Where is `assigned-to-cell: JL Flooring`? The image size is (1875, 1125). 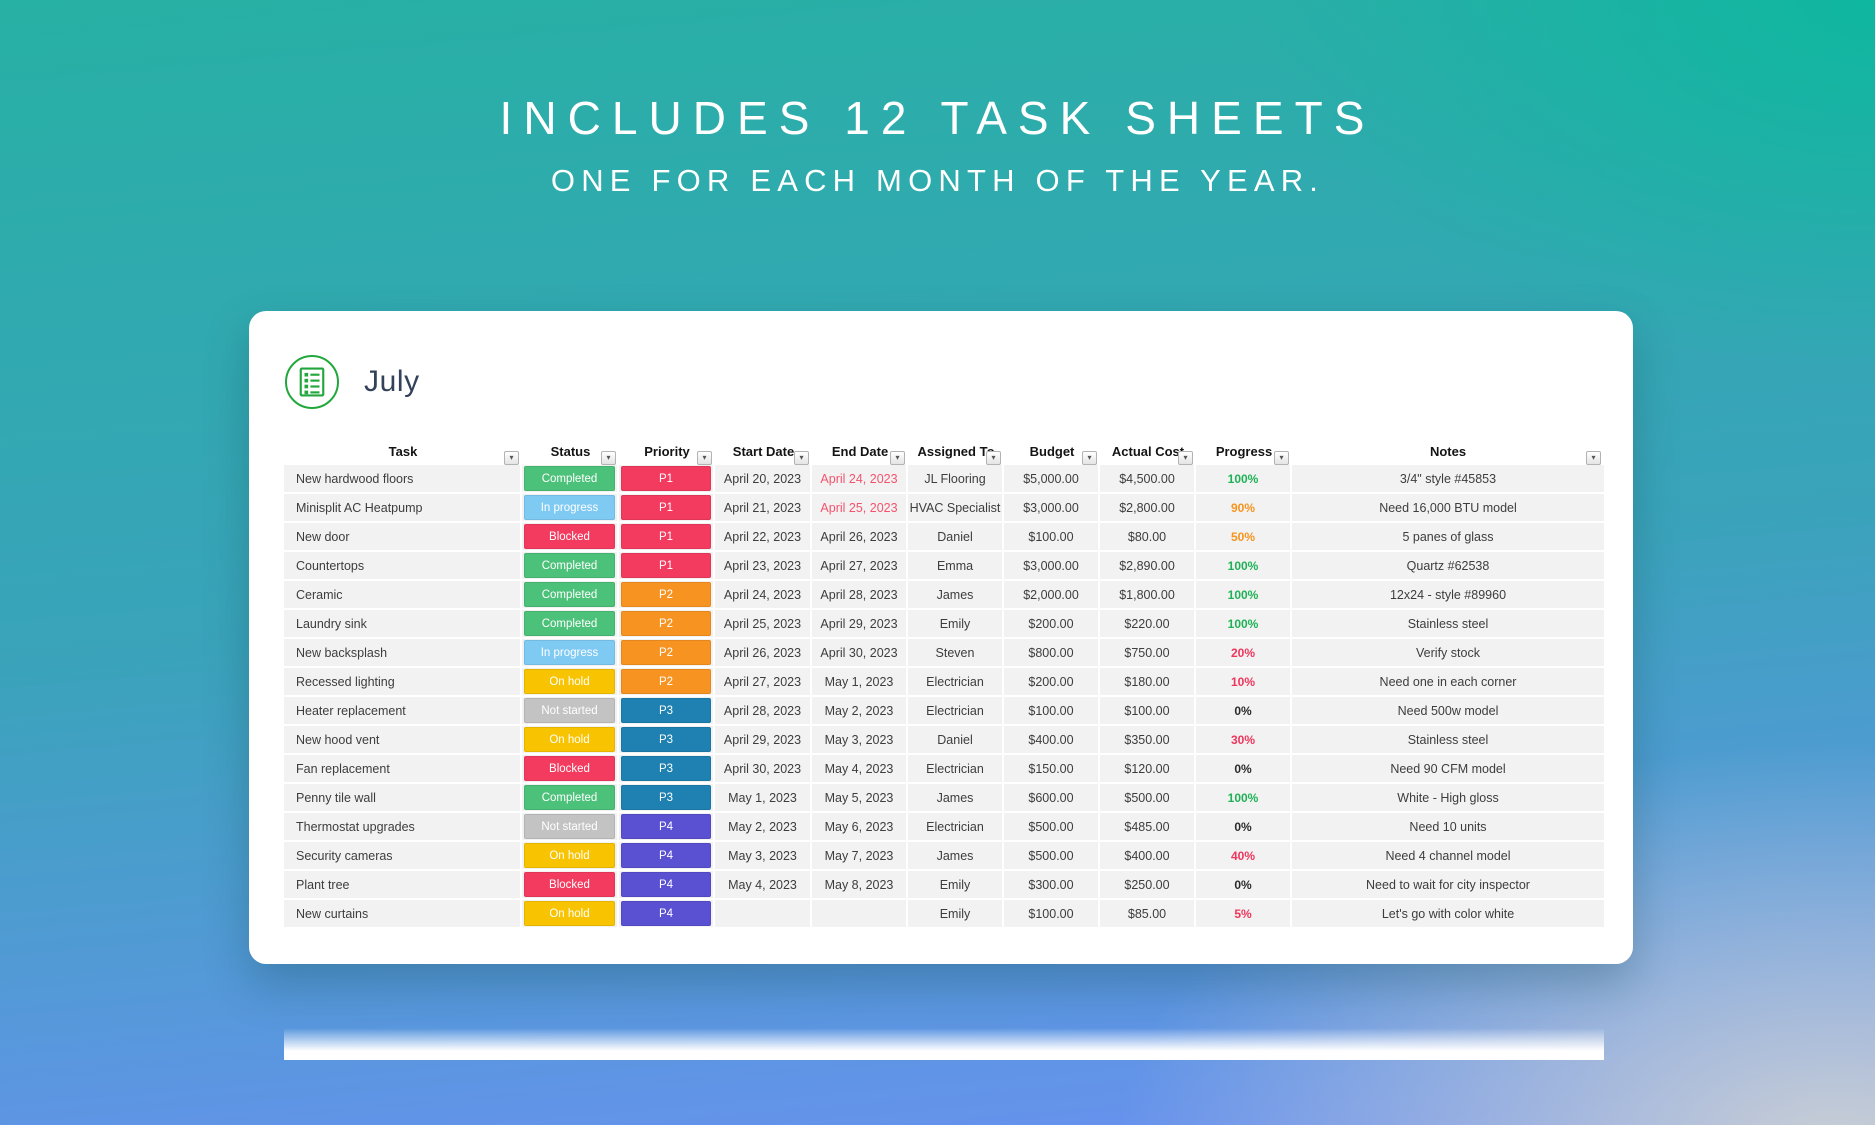 assigned-to-cell: JL Flooring is located at coordinates (956, 478).